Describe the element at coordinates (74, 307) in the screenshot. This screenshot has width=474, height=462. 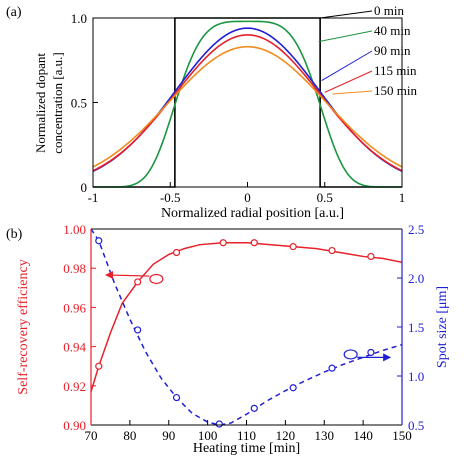
I see `y-left-tick-label: 0.96` at that location.